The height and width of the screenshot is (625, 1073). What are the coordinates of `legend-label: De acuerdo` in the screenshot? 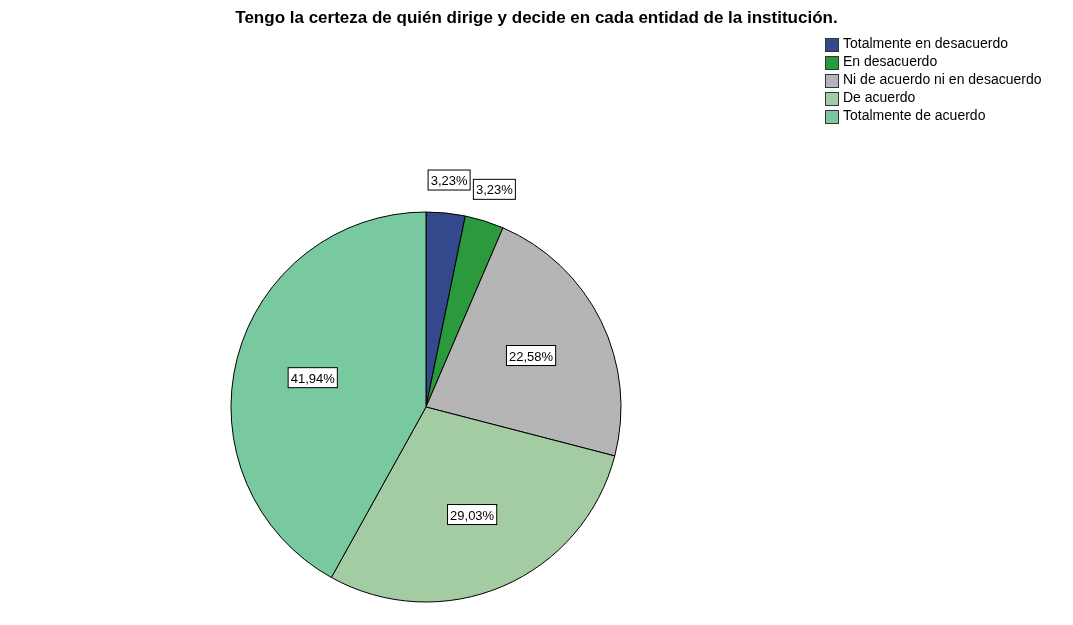 It's located at (879, 97).